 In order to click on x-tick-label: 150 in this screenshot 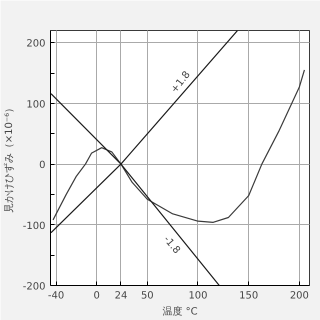, I will do `click(248, 296)`.